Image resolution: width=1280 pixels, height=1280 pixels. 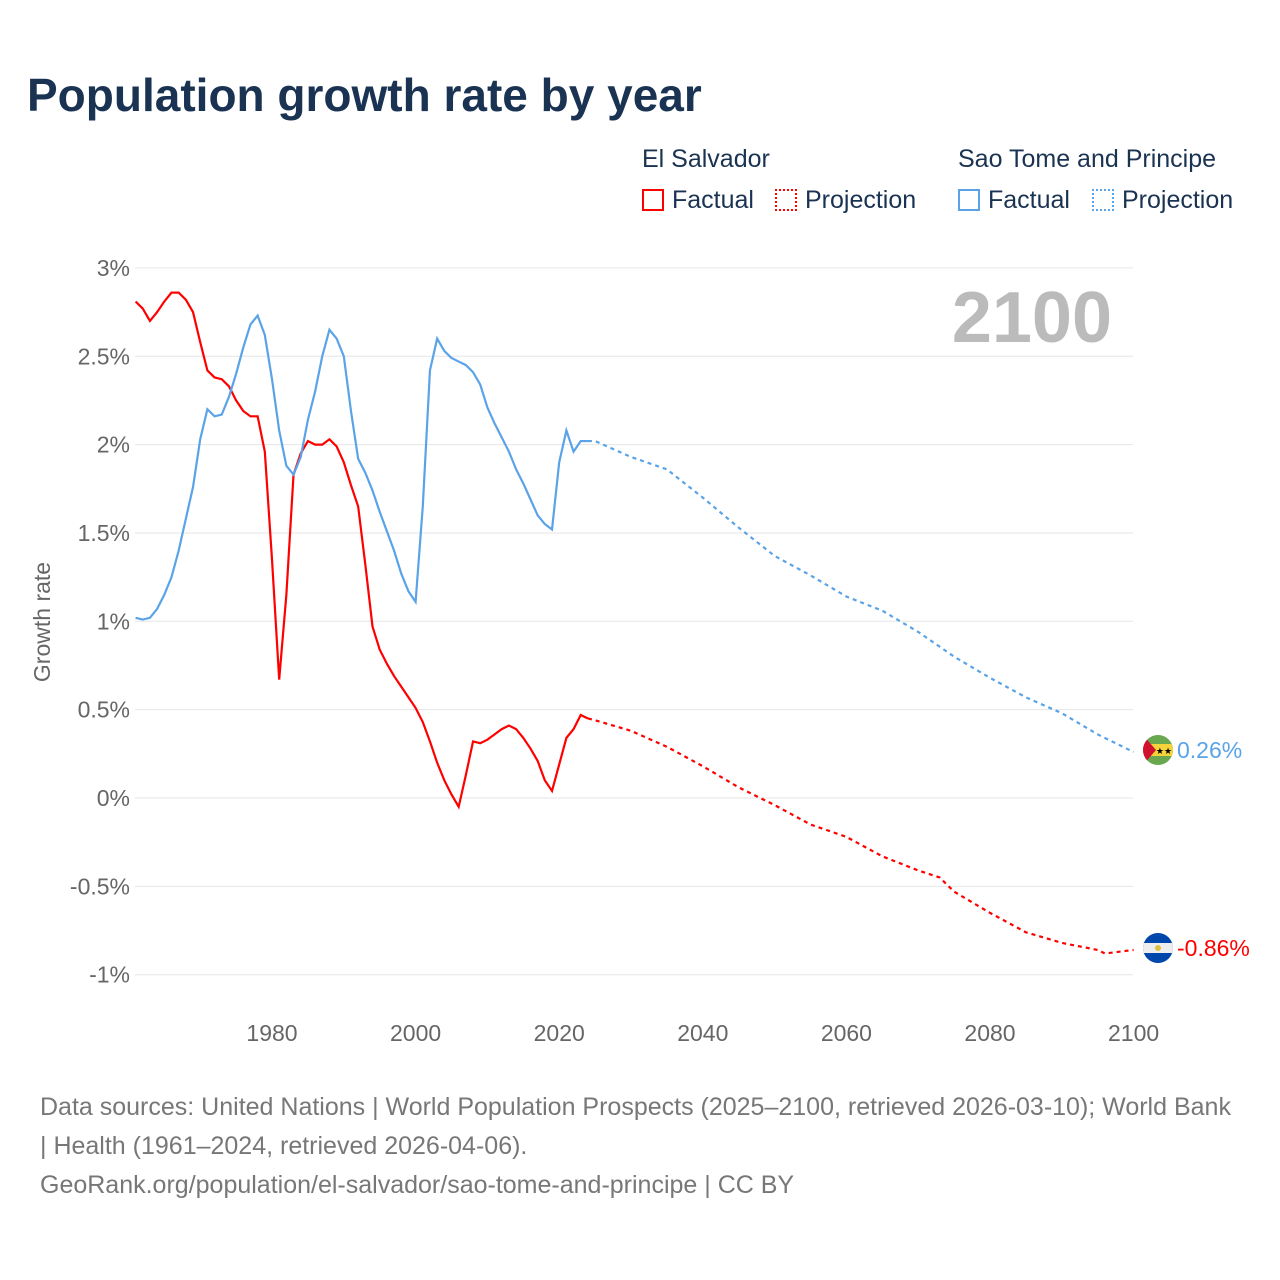 I want to click on y-tick-label: 3%, so click(x=113, y=268).